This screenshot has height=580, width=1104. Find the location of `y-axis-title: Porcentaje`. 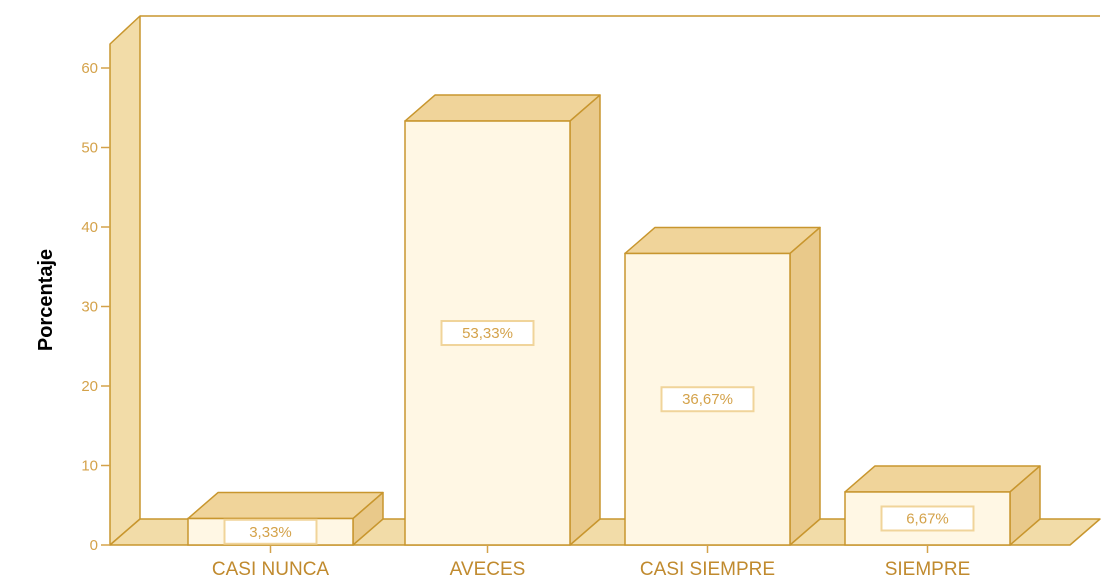

y-axis-title: Porcentaje is located at coordinates (46, 300).